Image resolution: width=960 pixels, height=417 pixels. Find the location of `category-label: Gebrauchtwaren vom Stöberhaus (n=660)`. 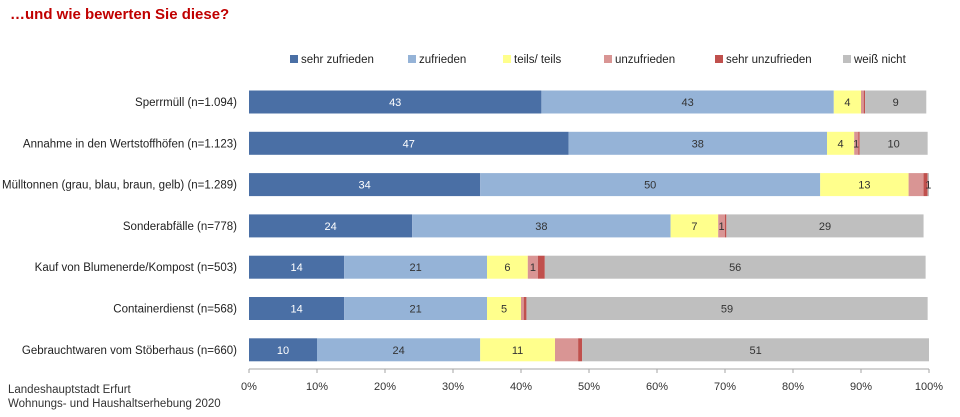

category-label: Gebrauchtwaren vom Stöberhaus (n=660) is located at coordinates (129, 351).